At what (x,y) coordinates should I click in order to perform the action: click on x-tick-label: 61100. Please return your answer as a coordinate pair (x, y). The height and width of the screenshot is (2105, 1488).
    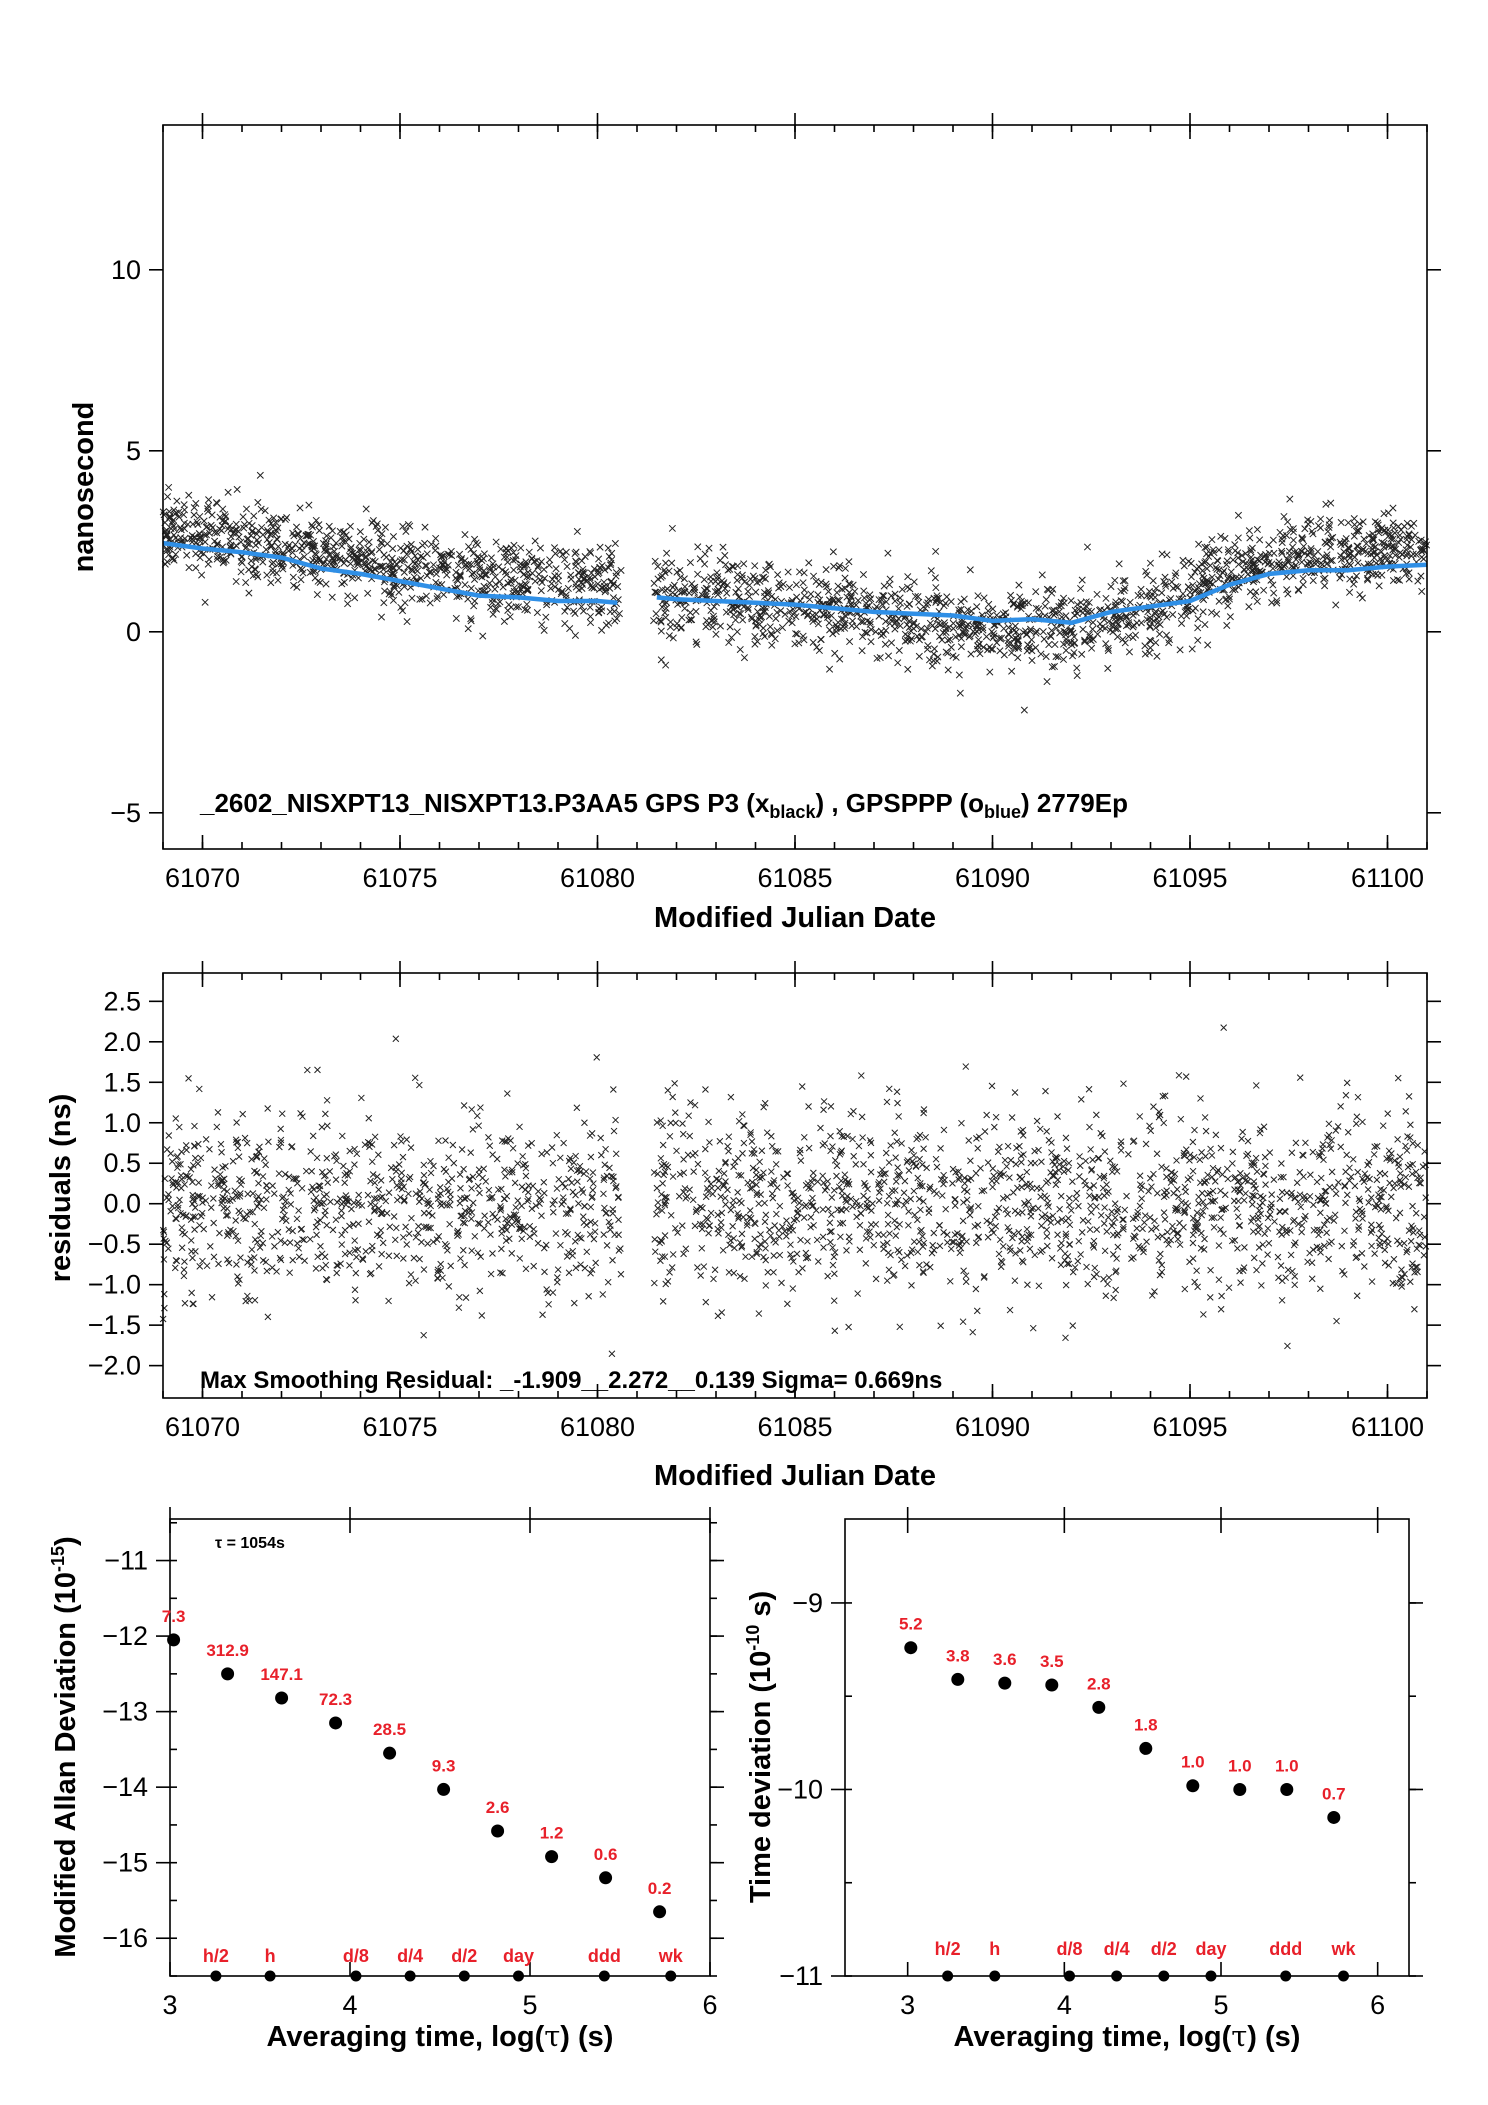
    Looking at the image, I should click on (1387, 1427).